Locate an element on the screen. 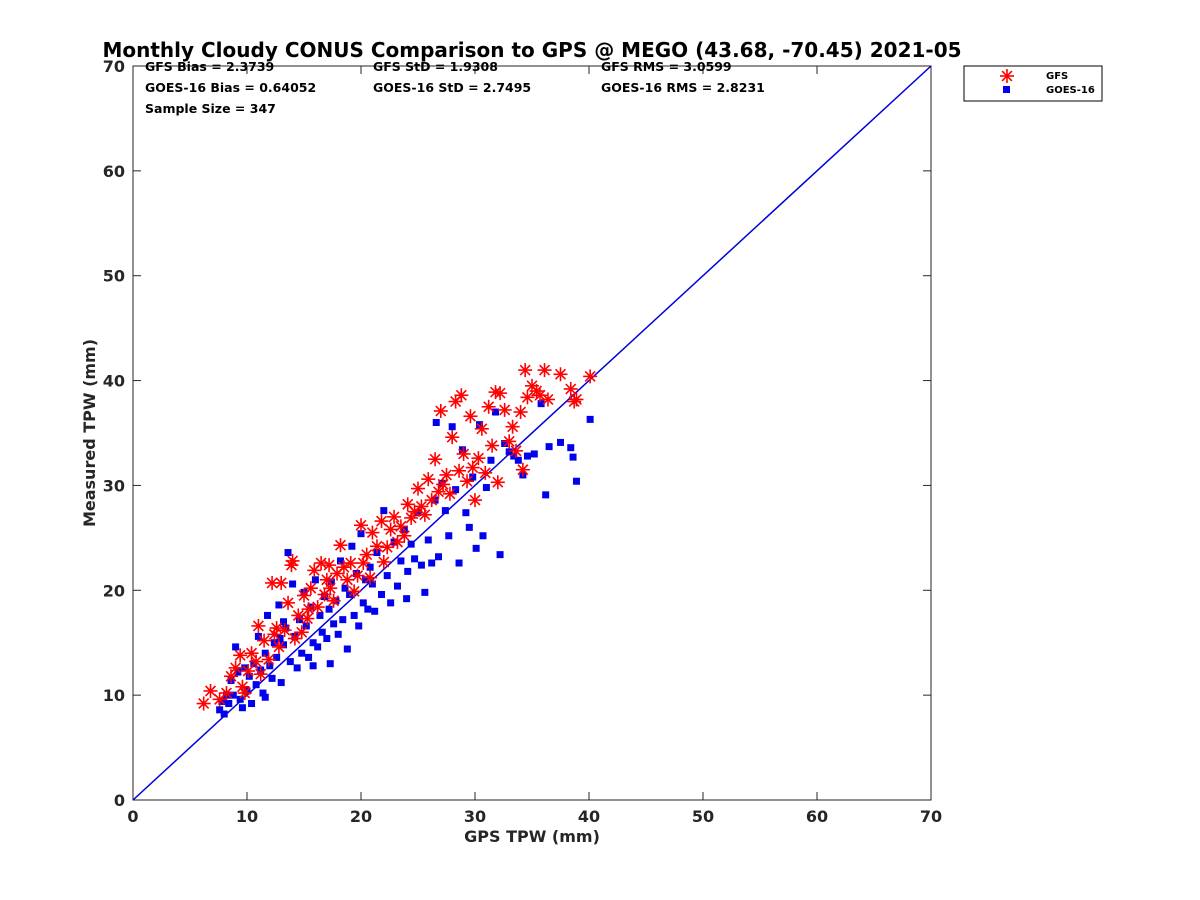  y-tick-label: 40 is located at coordinates (114, 381).